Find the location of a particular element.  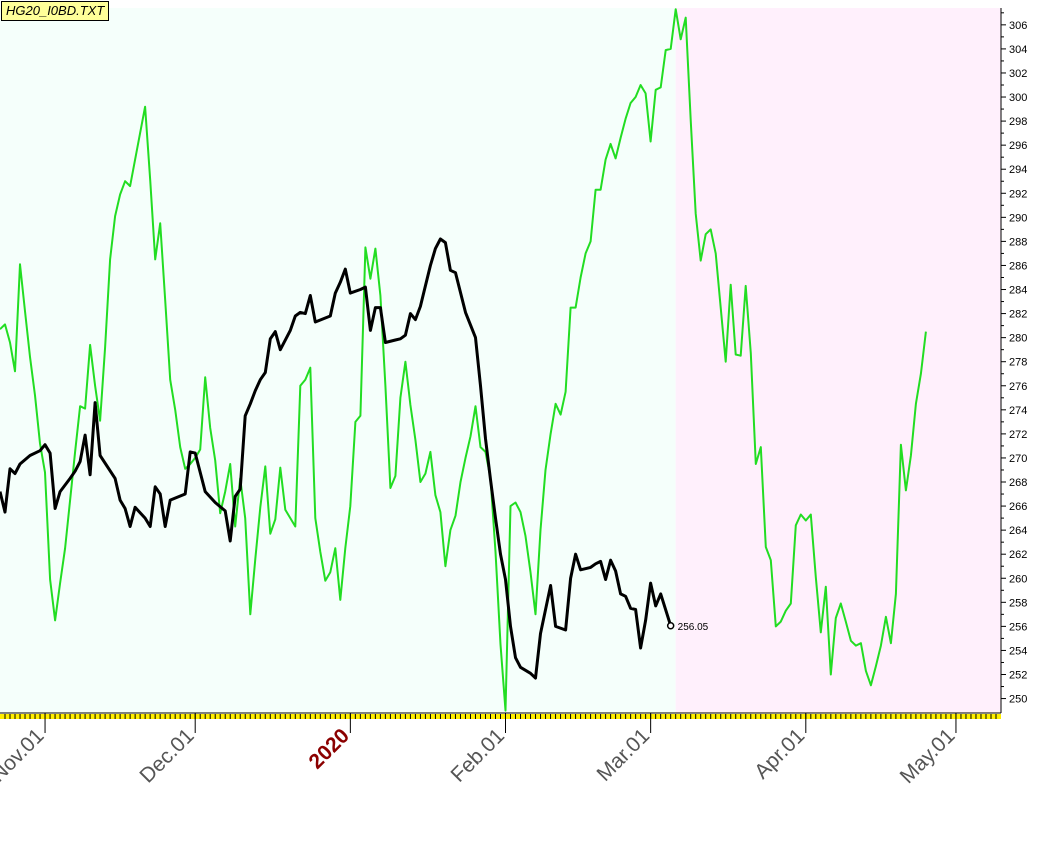

y-tick-label: 296 is located at coordinates (1018, 146).